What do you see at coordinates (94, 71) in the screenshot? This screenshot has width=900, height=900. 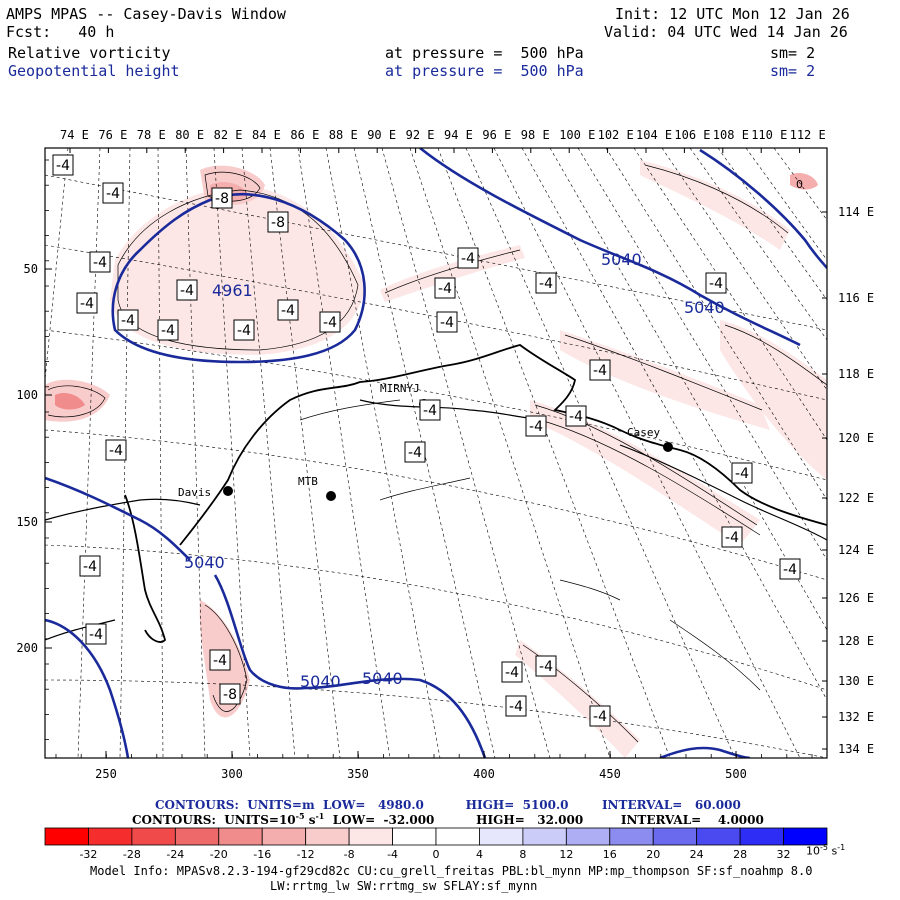 I see `field2-name: Geopotential height` at bounding box center [94, 71].